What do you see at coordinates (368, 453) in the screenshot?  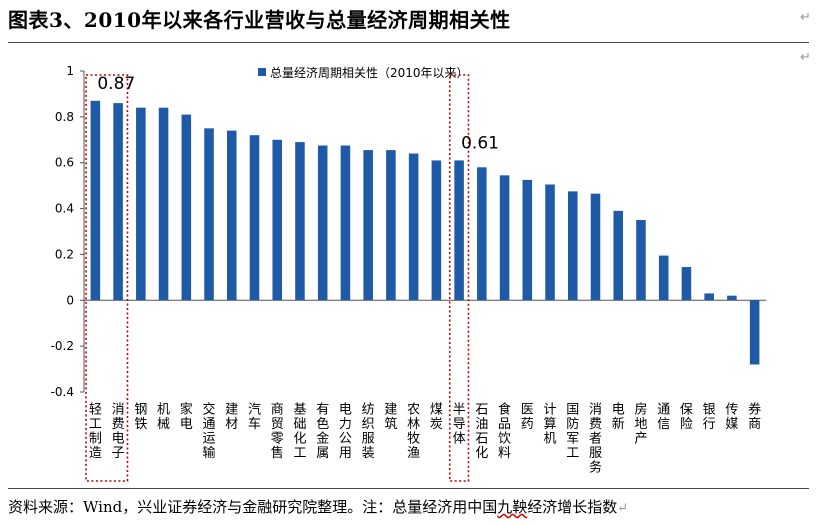 I see `x-category-char: 装` at bounding box center [368, 453].